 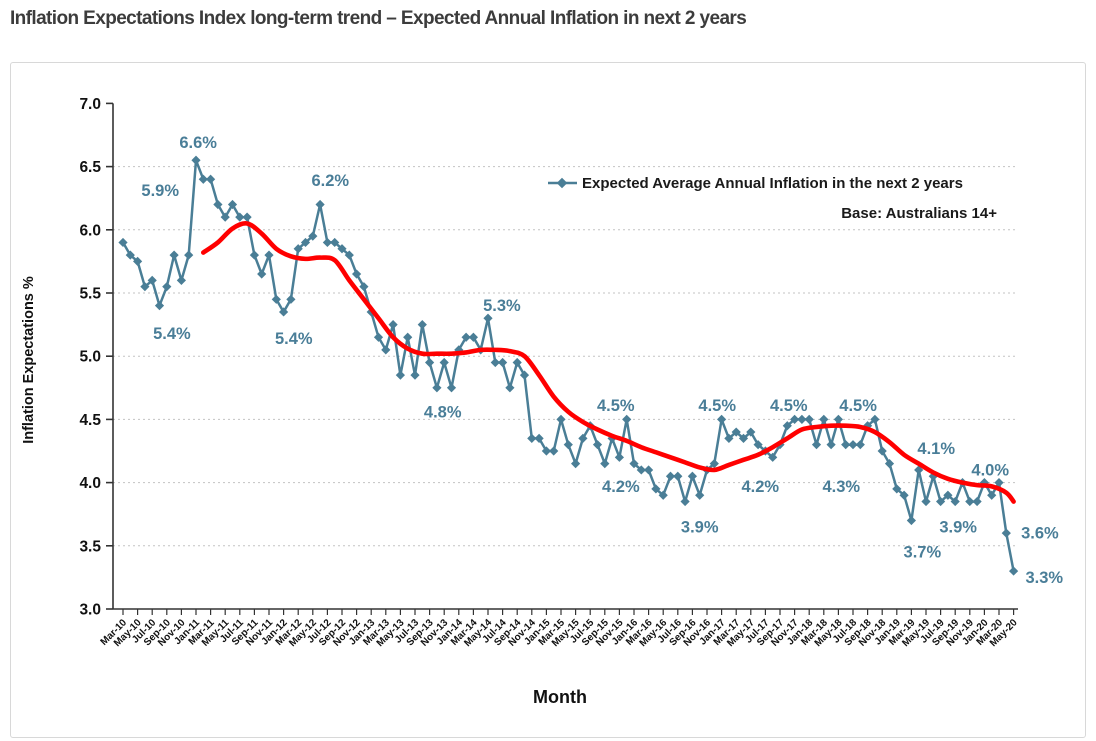 I want to click on data-label: 5.9%, so click(x=160, y=191).